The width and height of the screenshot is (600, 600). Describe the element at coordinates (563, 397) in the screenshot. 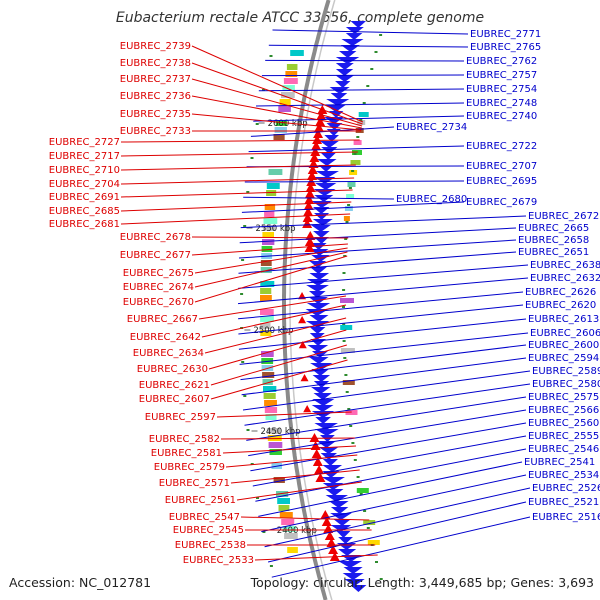

I see `forward-gene-label: EUBREC_2575` at that location.